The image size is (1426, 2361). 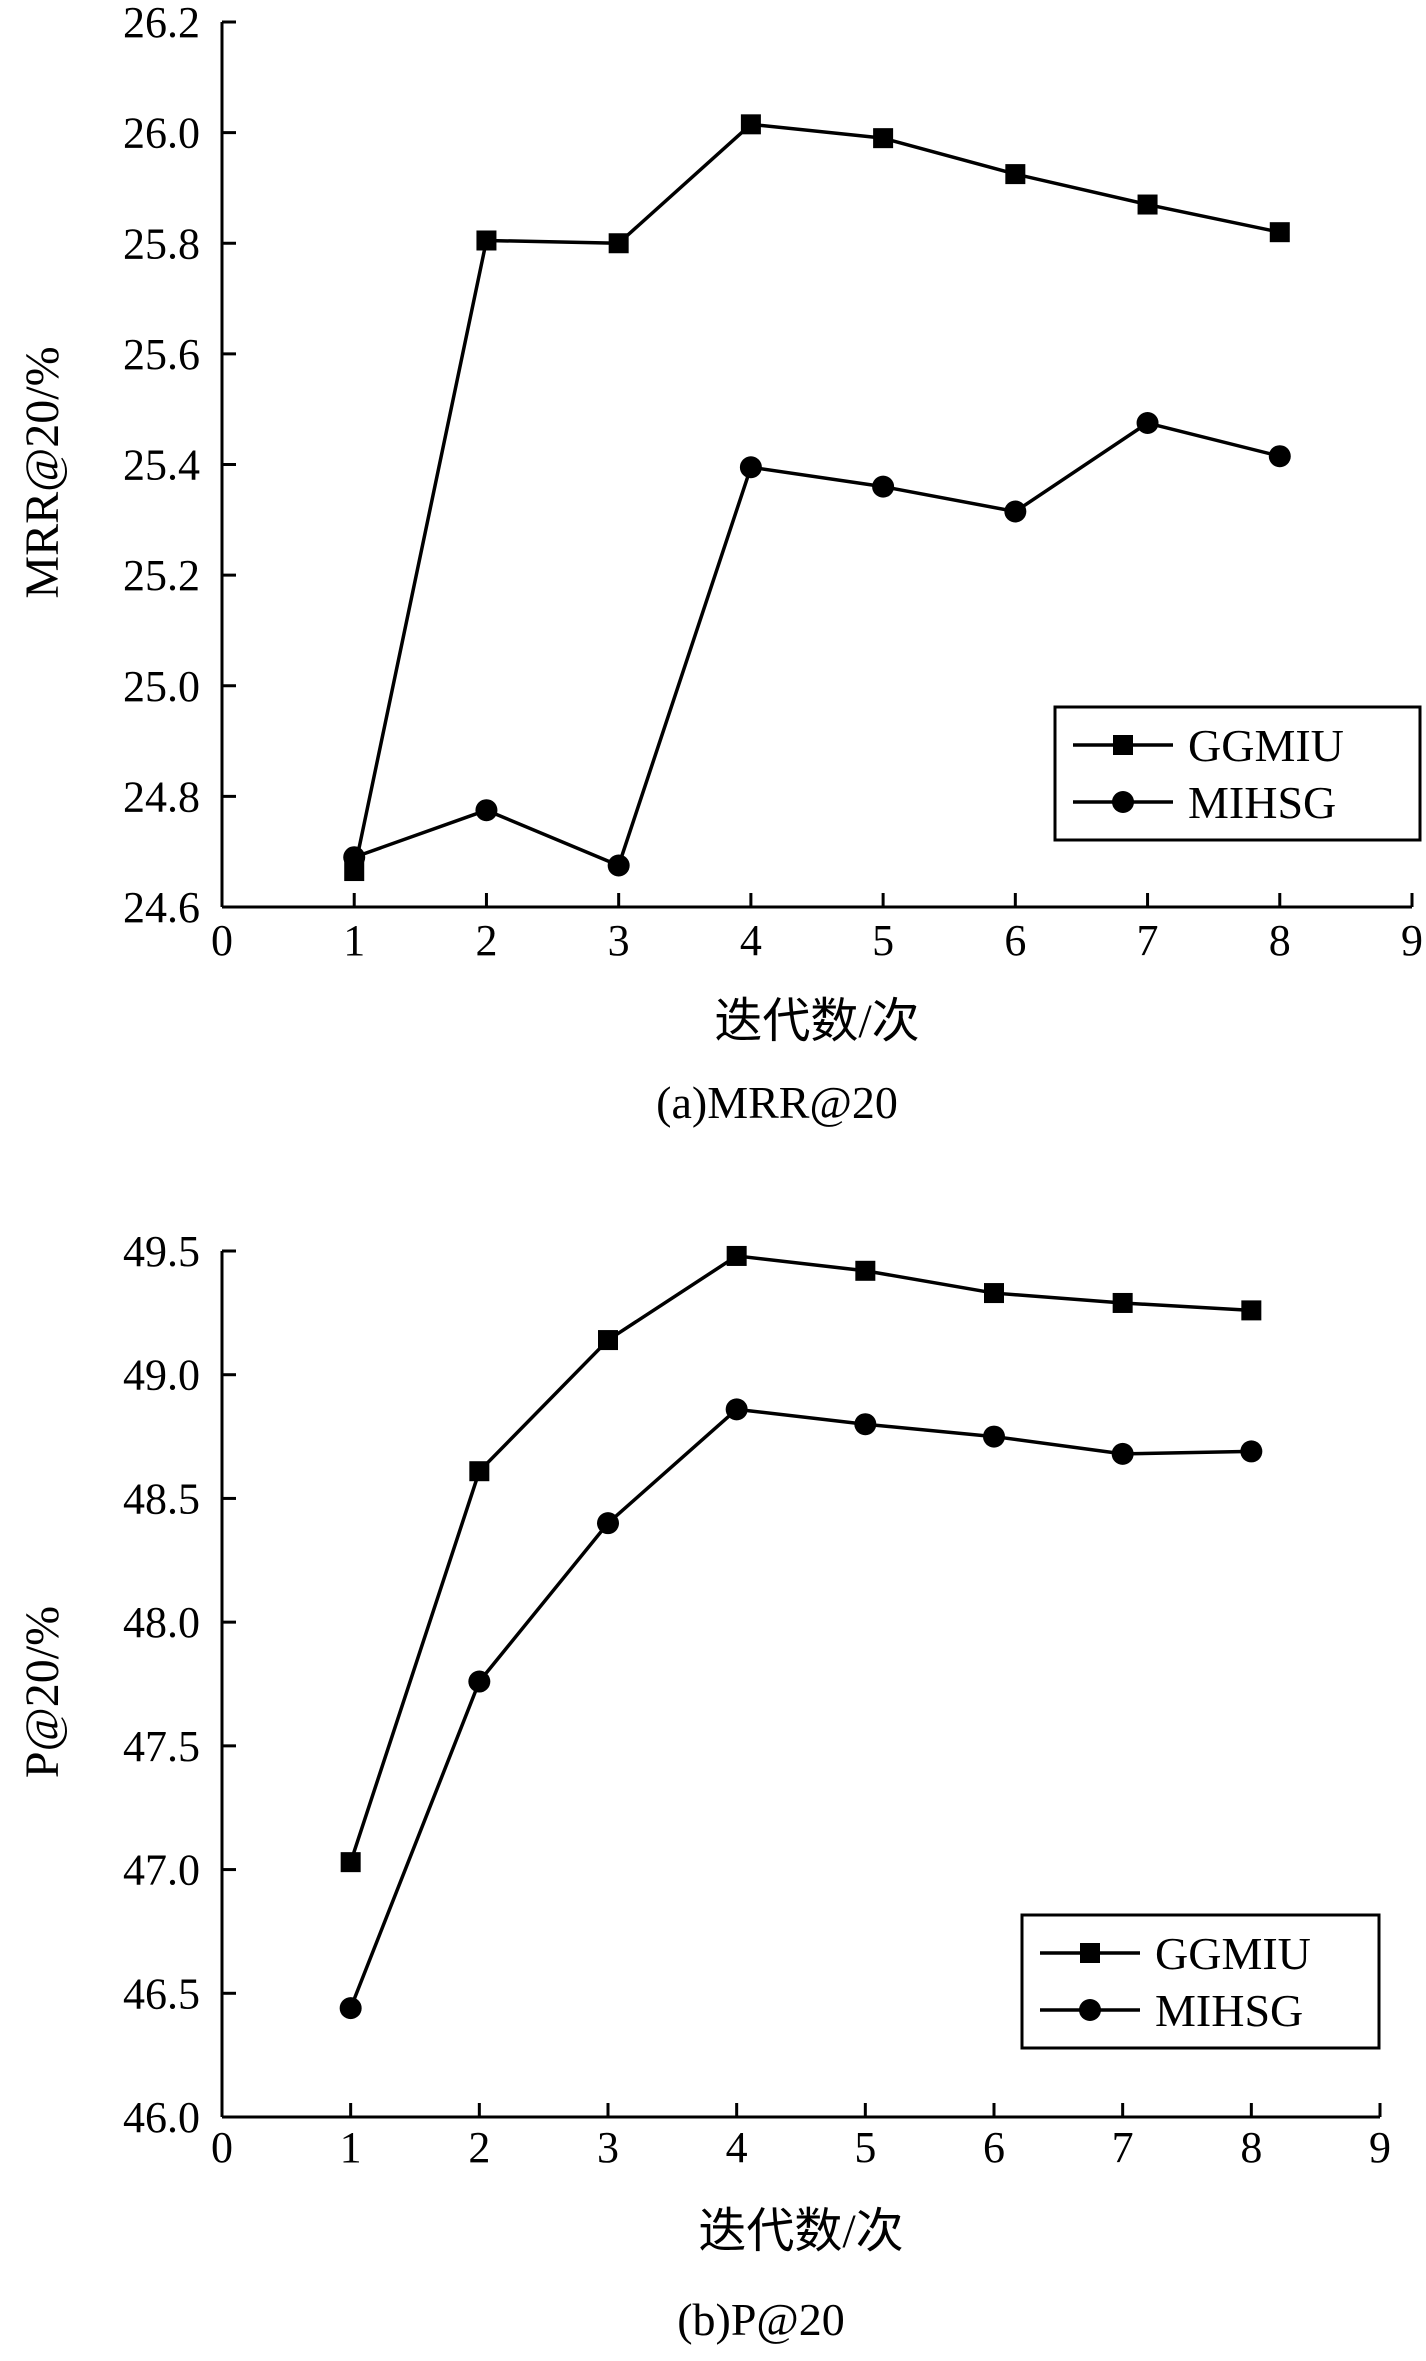 What do you see at coordinates (161, 907) in the screenshot?
I see `y-tick-label: 24.6` at bounding box center [161, 907].